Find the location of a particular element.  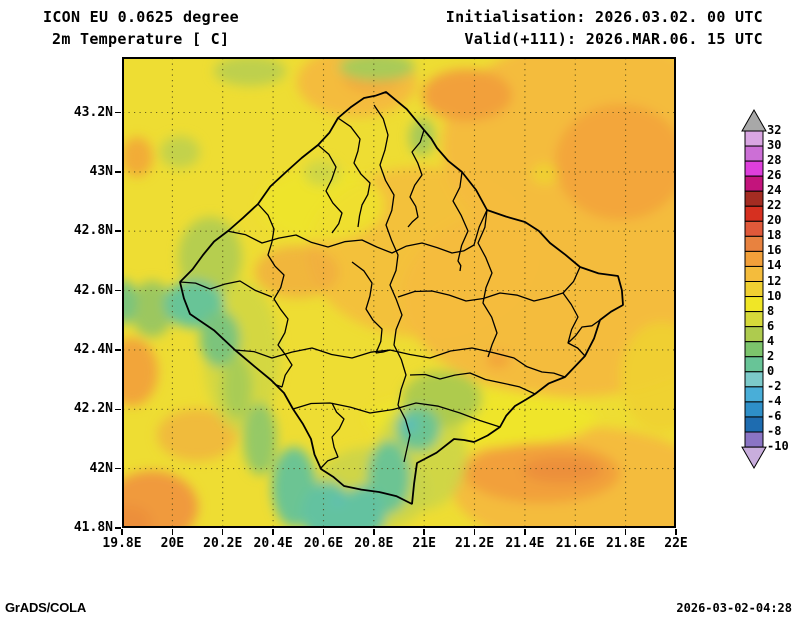

x-axis-label: 21E is located at coordinates (424, 543).